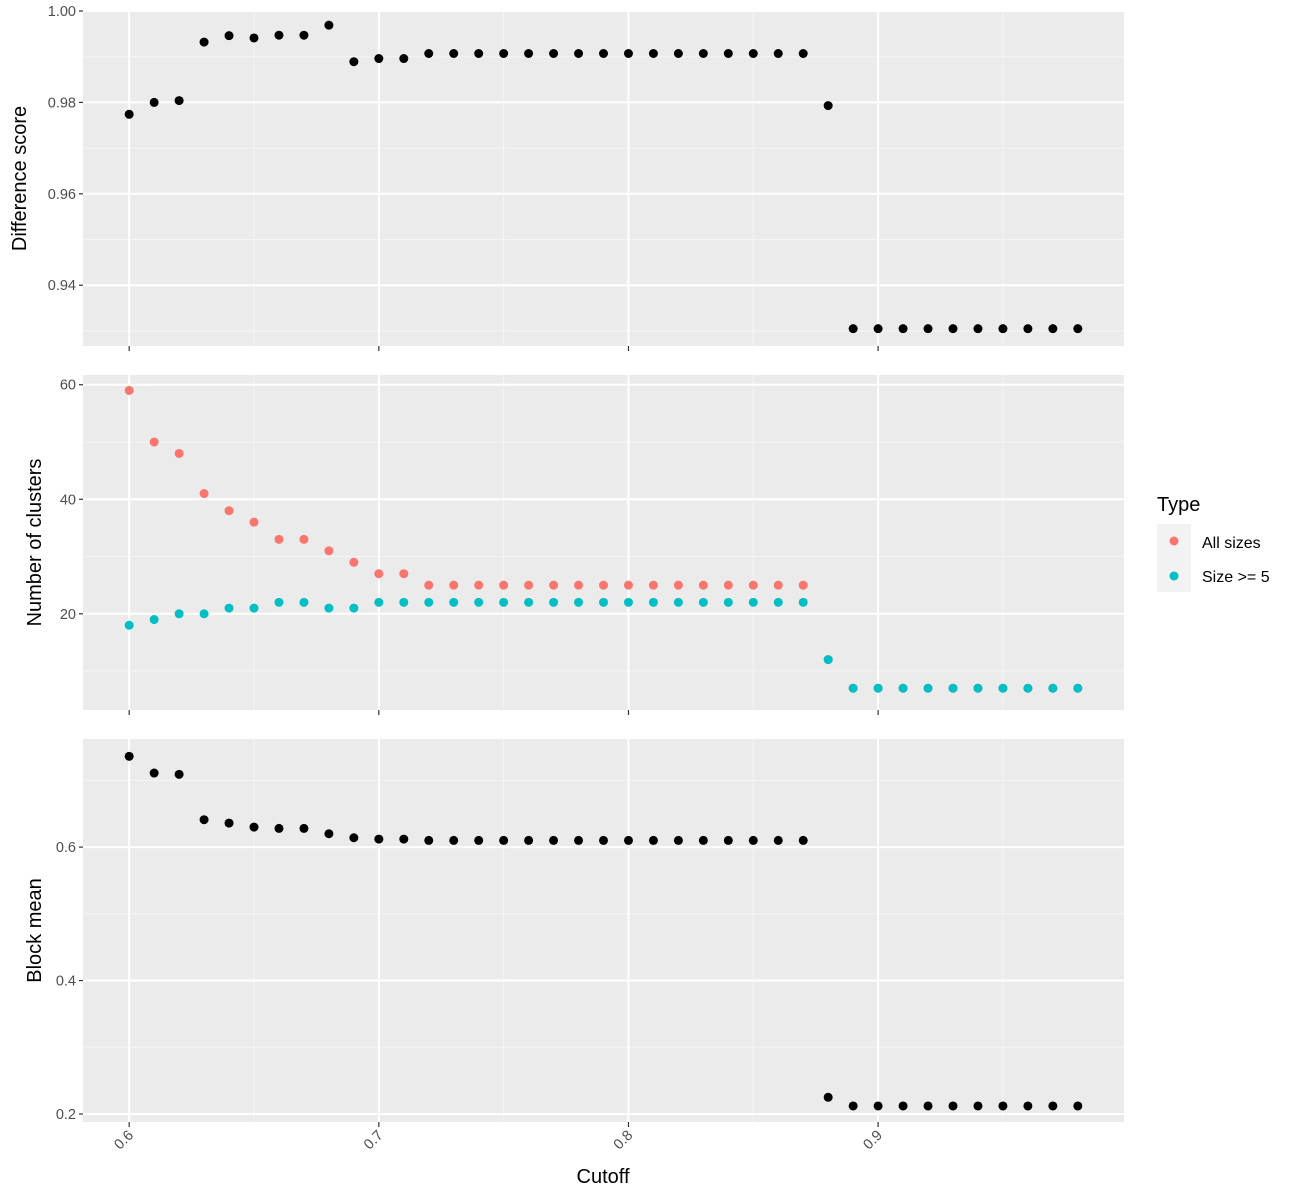 This screenshot has width=1300, height=1200. I want to click on legend-key-size-ge5, so click(1174, 576).